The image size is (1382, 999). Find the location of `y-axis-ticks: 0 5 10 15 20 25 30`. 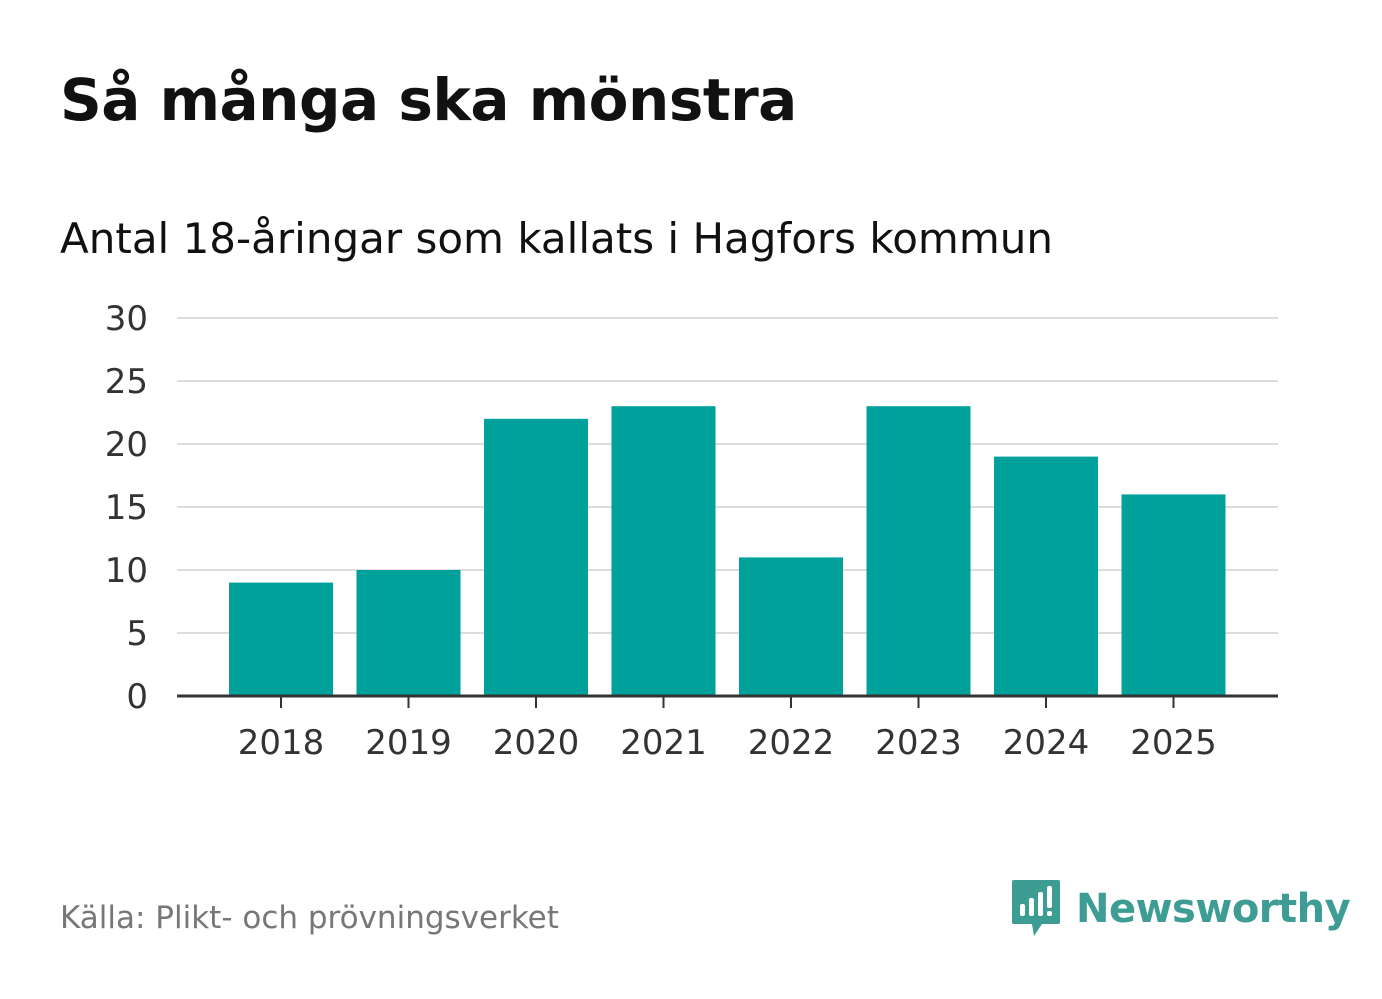

y-axis-ticks: 0 5 10 15 20 25 30 is located at coordinates (126, 508).